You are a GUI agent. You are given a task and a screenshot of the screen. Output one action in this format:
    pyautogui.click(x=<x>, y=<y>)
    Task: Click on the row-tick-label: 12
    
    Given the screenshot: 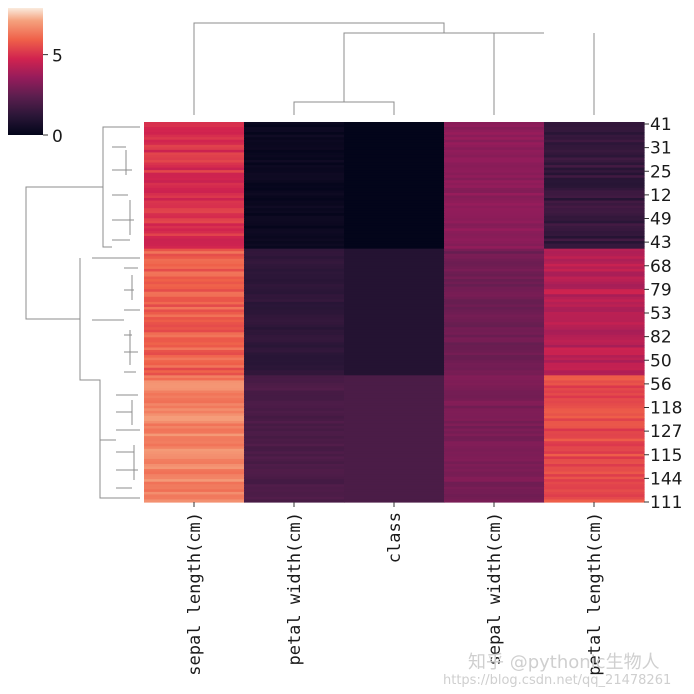 What is the action you would take?
    pyautogui.click(x=661, y=196)
    